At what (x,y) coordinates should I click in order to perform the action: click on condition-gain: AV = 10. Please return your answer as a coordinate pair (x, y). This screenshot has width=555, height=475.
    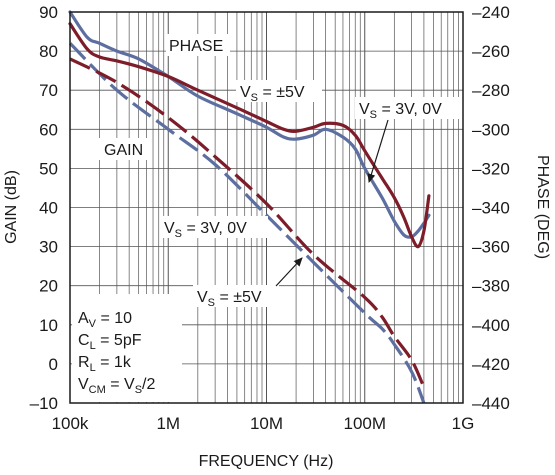
    Looking at the image, I should click on (105, 320).